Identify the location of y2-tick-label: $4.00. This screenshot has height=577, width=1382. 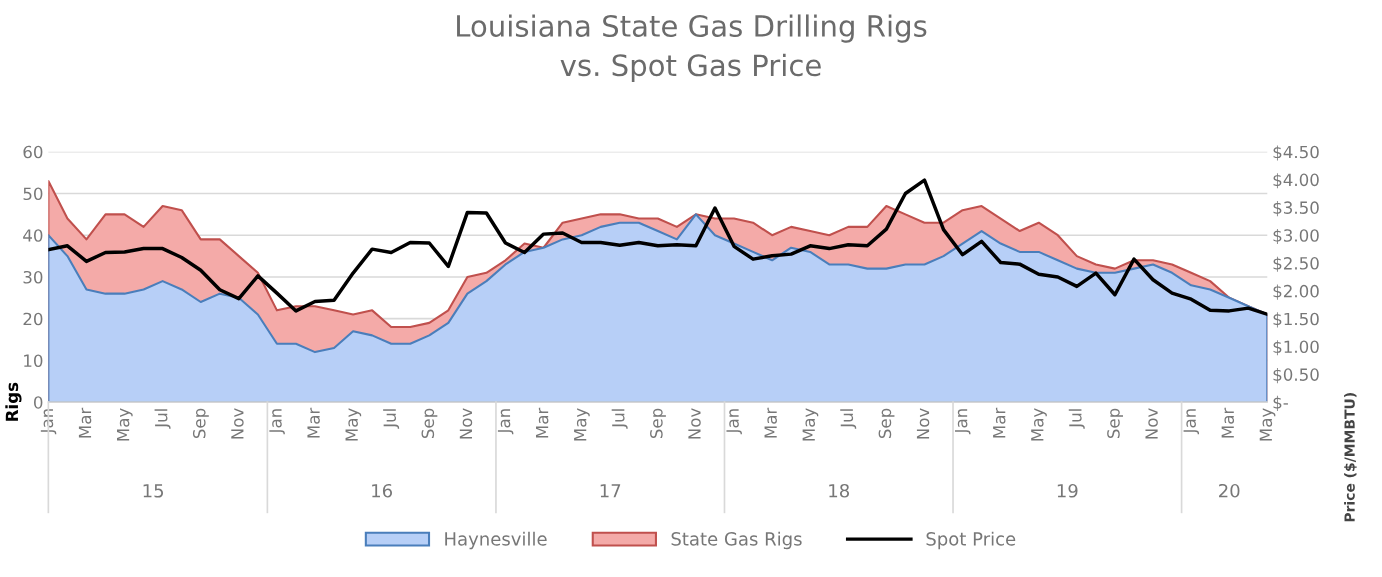
(1296, 181).